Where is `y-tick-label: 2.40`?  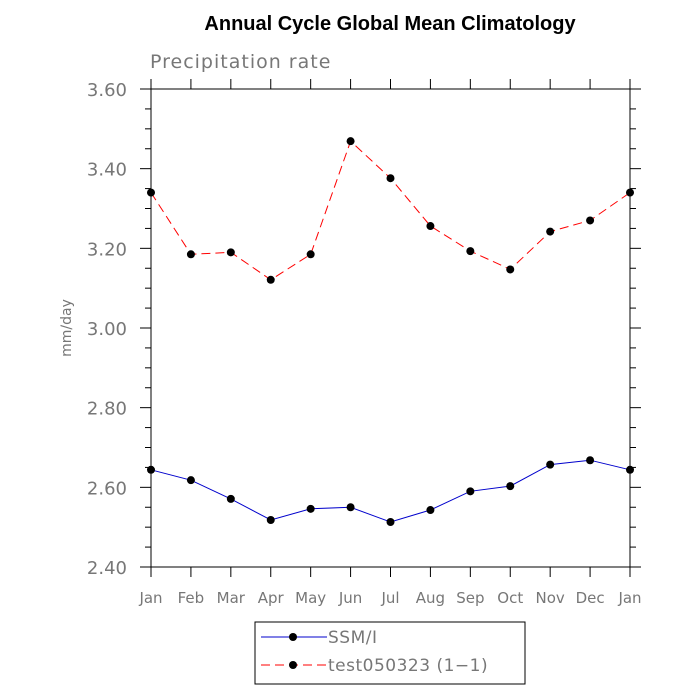
y-tick-label: 2.40 is located at coordinates (107, 568).